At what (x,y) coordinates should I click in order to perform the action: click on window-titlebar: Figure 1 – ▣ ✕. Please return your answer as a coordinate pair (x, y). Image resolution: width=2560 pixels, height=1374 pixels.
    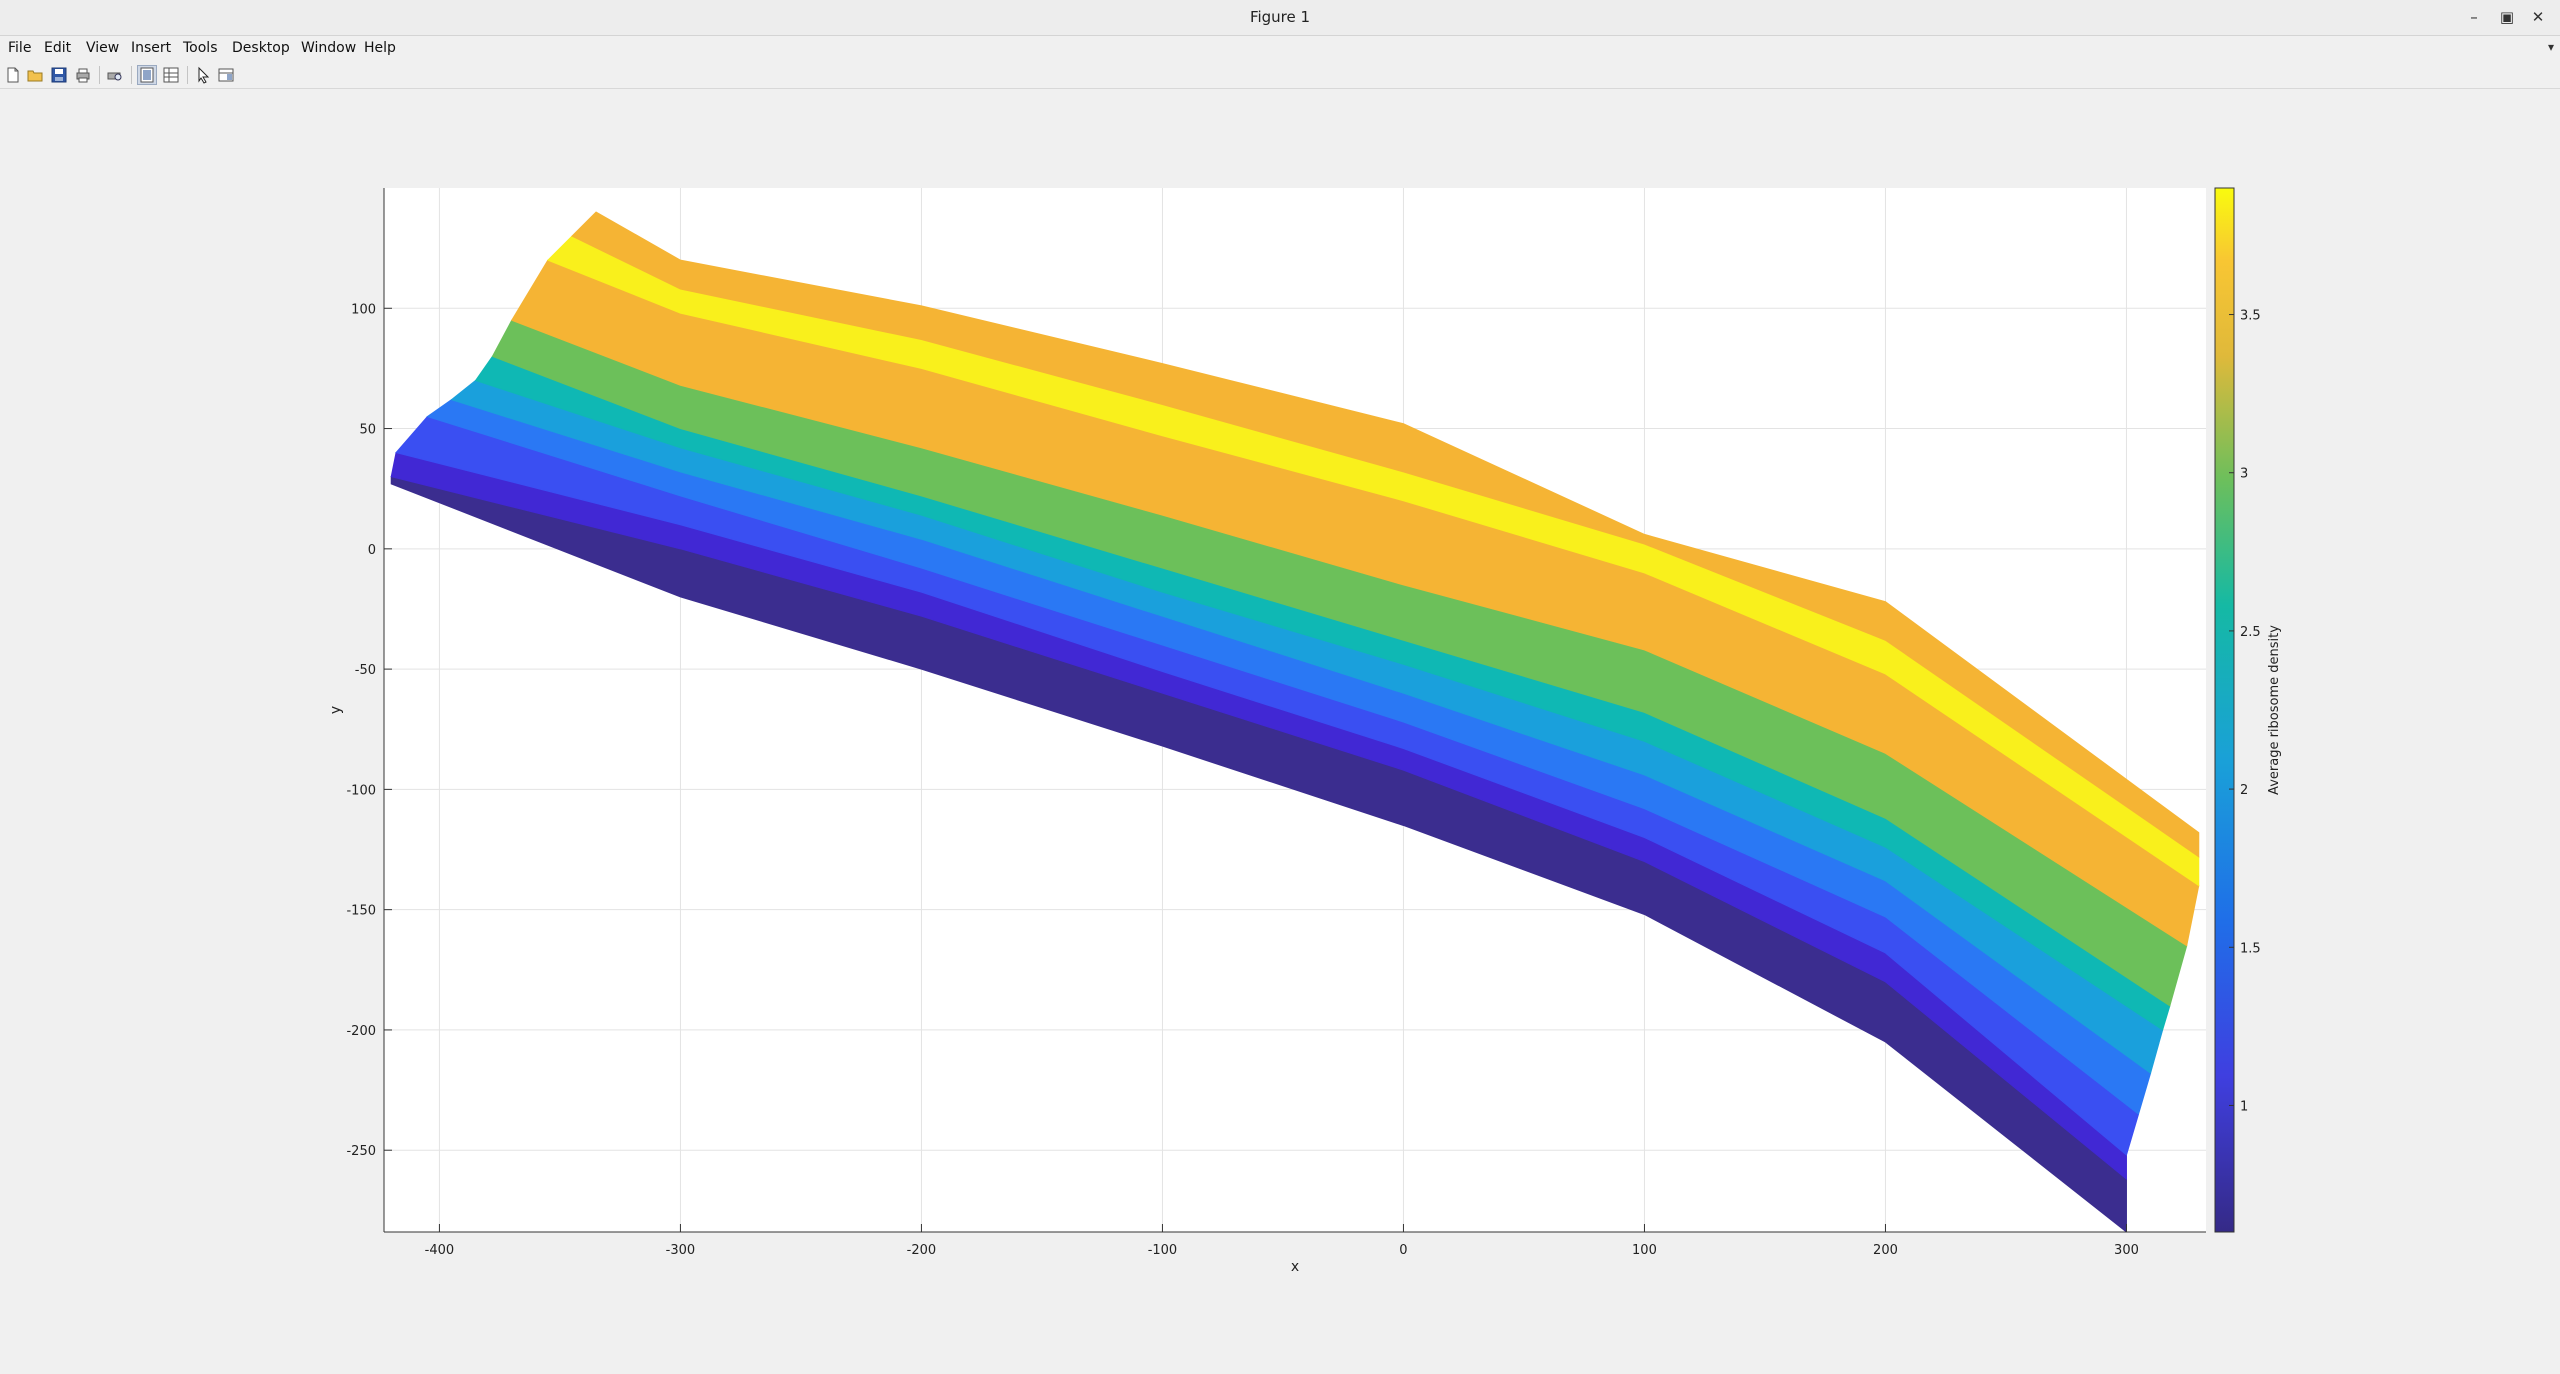
    Looking at the image, I should click on (1280, 18).